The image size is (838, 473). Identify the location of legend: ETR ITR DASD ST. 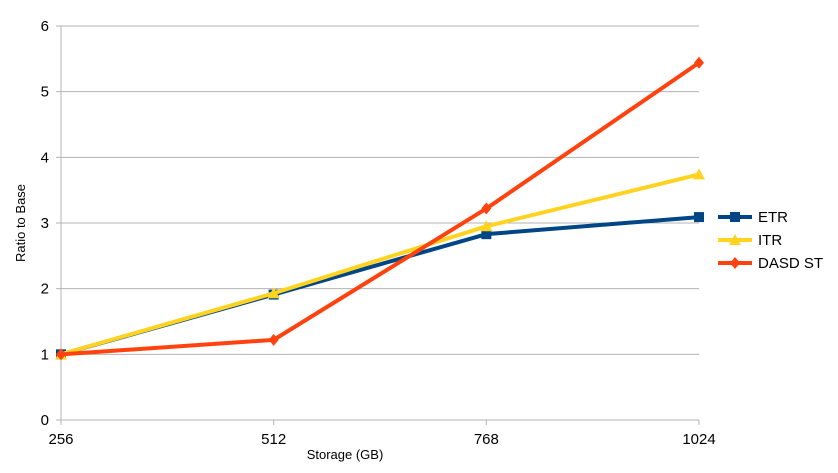
(770, 240).